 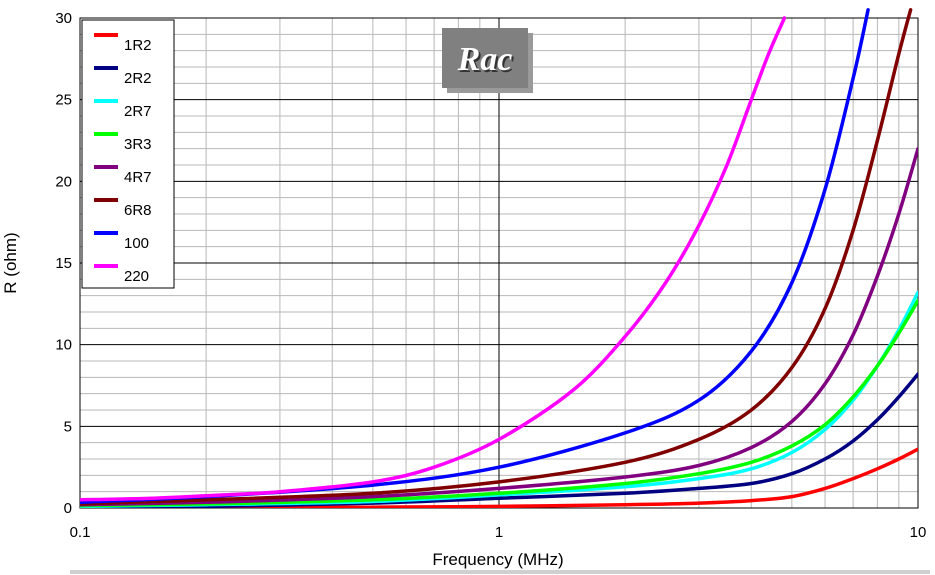 I want to click on legend-label-1R2: 1R2, so click(x=138, y=45).